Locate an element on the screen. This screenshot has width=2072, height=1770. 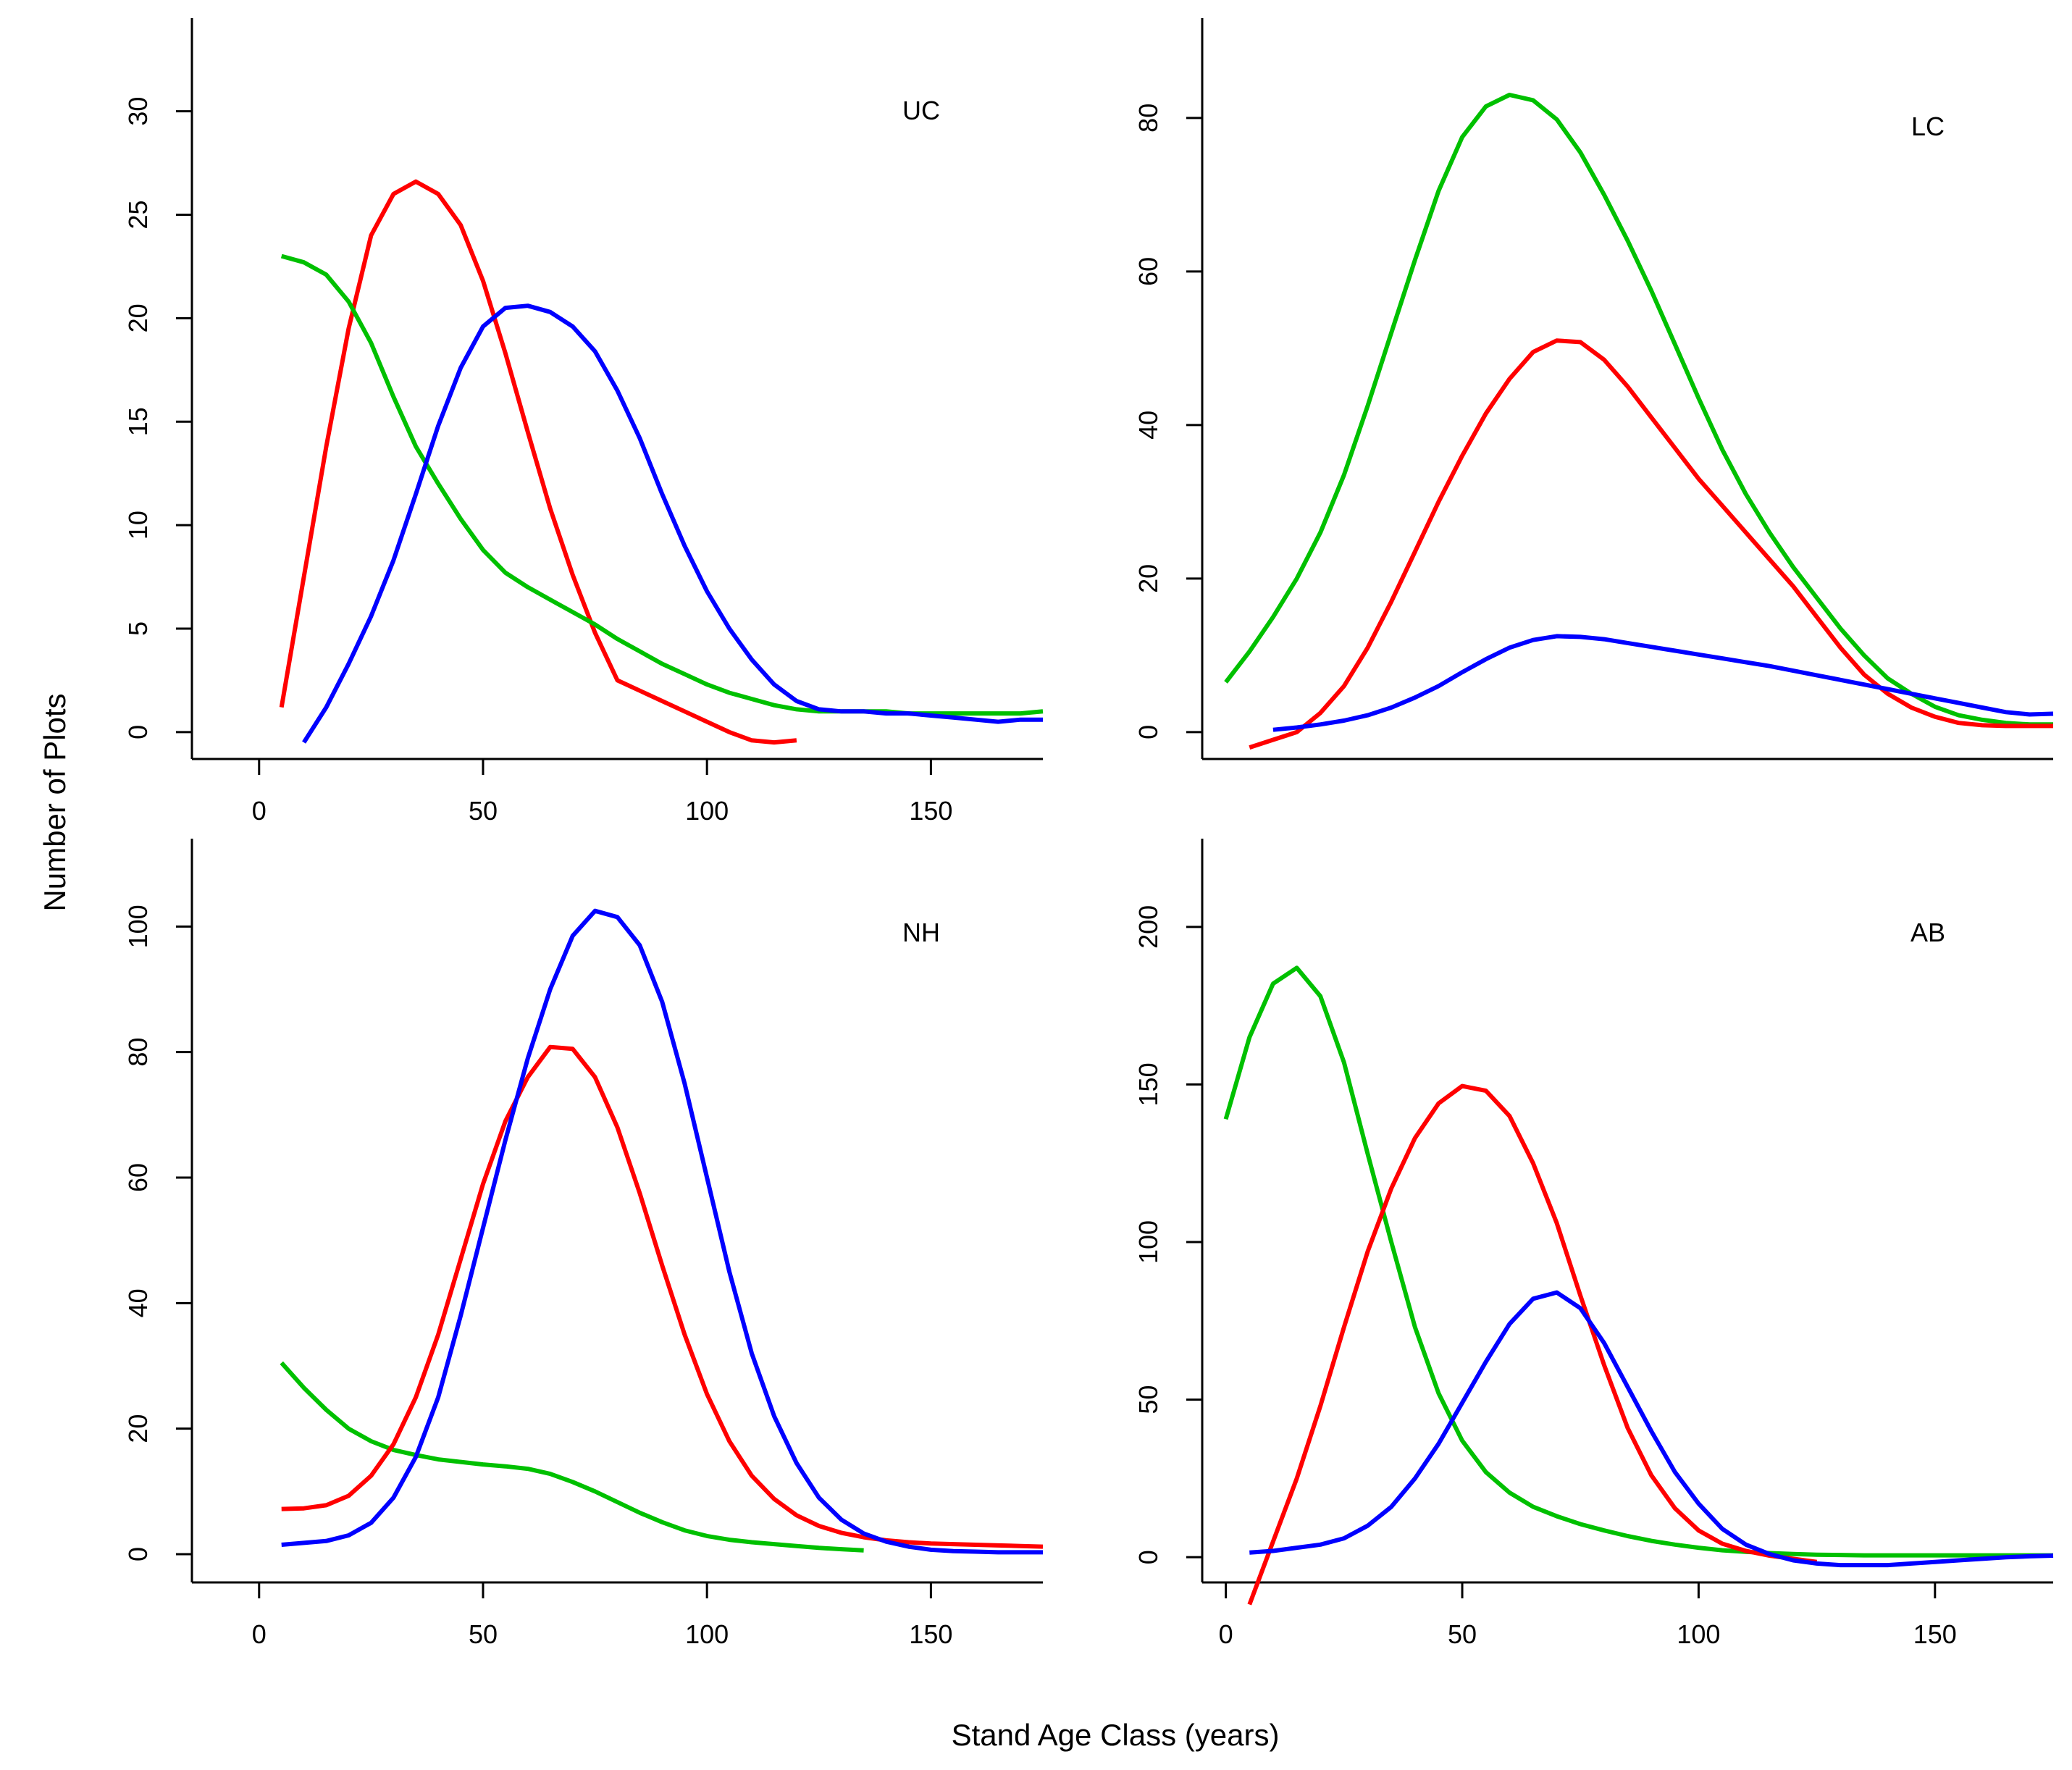
panel-nh-series-blue is located at coordinates (662, 1231).